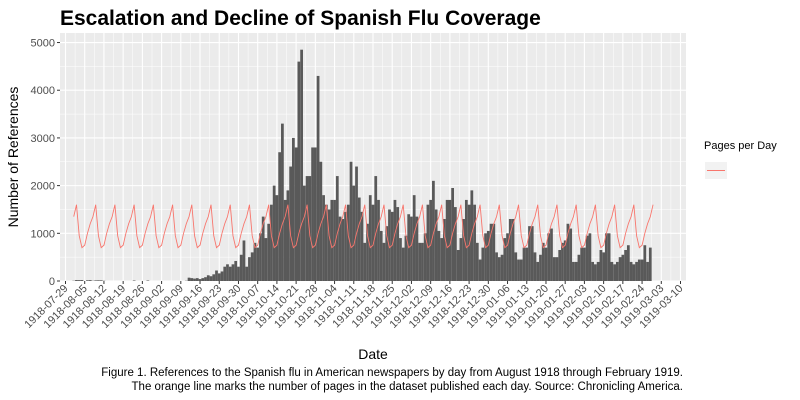 The image size is (800, 400). I want to click on pages-per-day-line, so click(363, 226).